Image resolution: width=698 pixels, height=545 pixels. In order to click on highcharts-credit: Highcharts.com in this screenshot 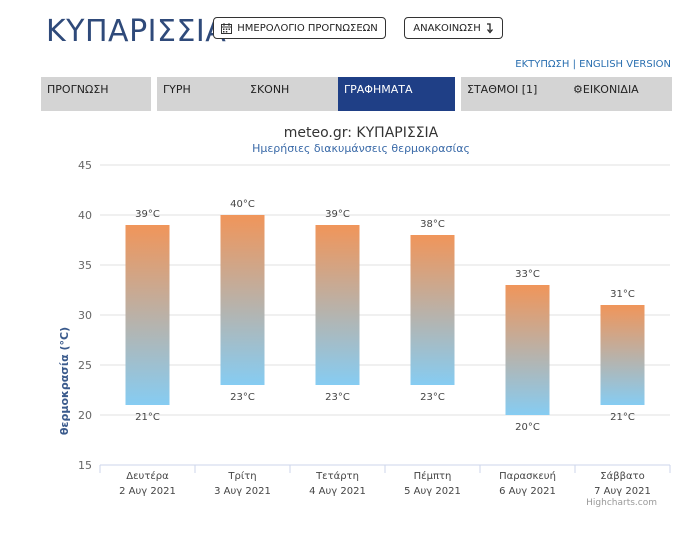, I will do `click(621, 503)`.